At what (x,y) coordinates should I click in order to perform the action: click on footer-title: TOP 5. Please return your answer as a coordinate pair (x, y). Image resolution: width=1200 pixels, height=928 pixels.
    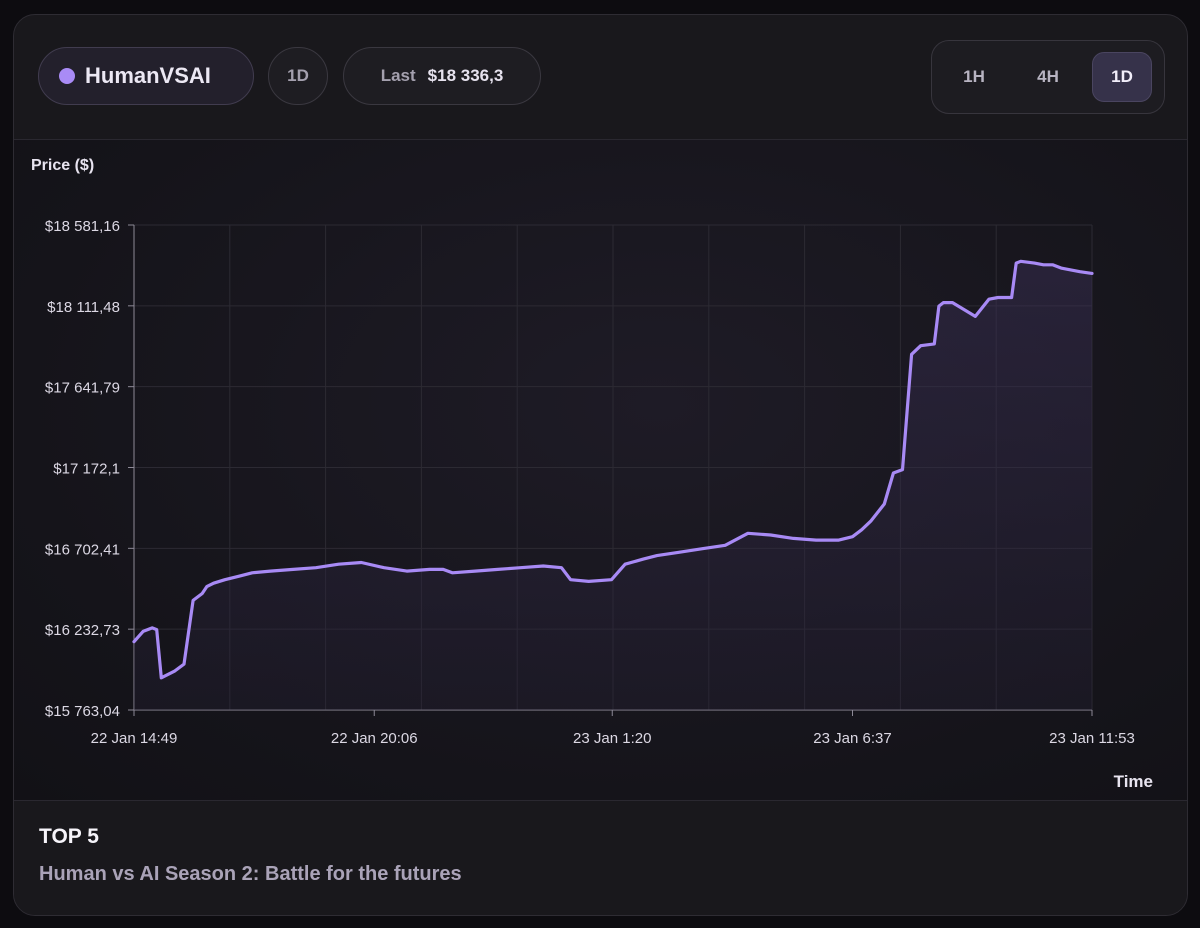
    Looking at the image, I should click on (69, 836).